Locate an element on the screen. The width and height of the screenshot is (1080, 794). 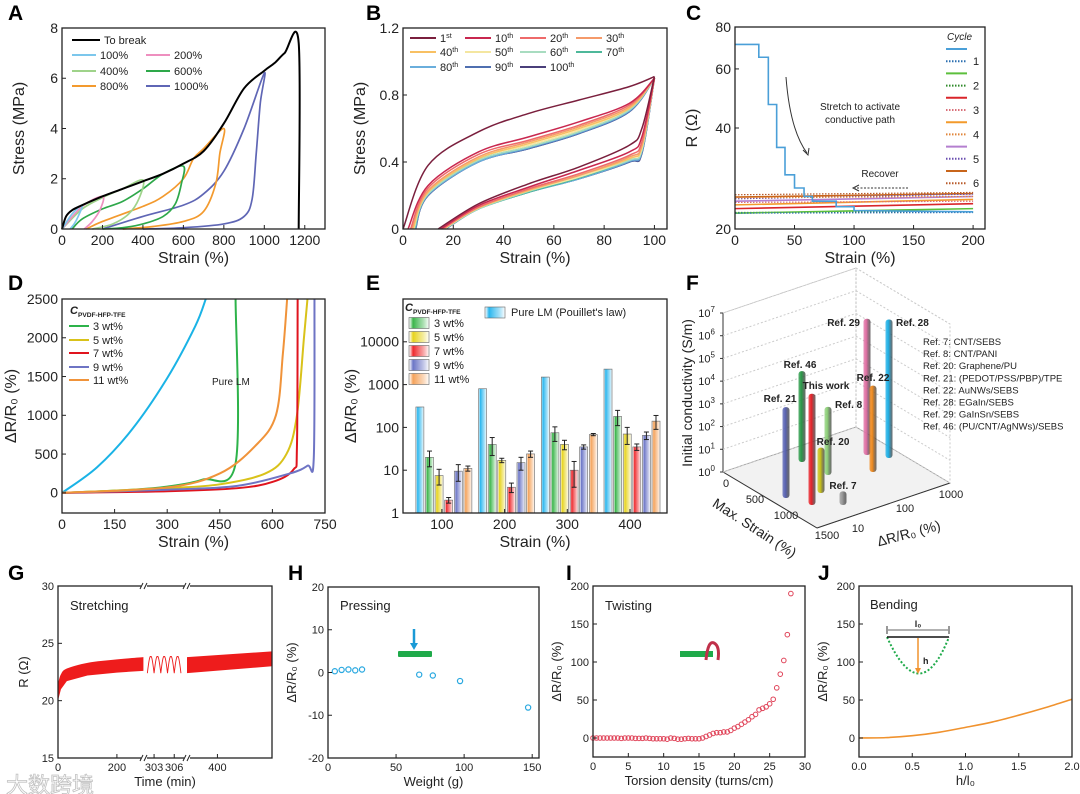
series-load-60th is located at coordinates (534, 153).